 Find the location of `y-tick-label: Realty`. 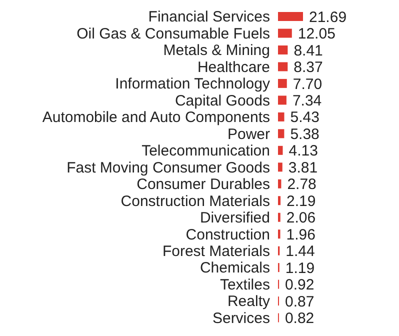

y-tick-label: Realty is located at coordinates (248, 301).